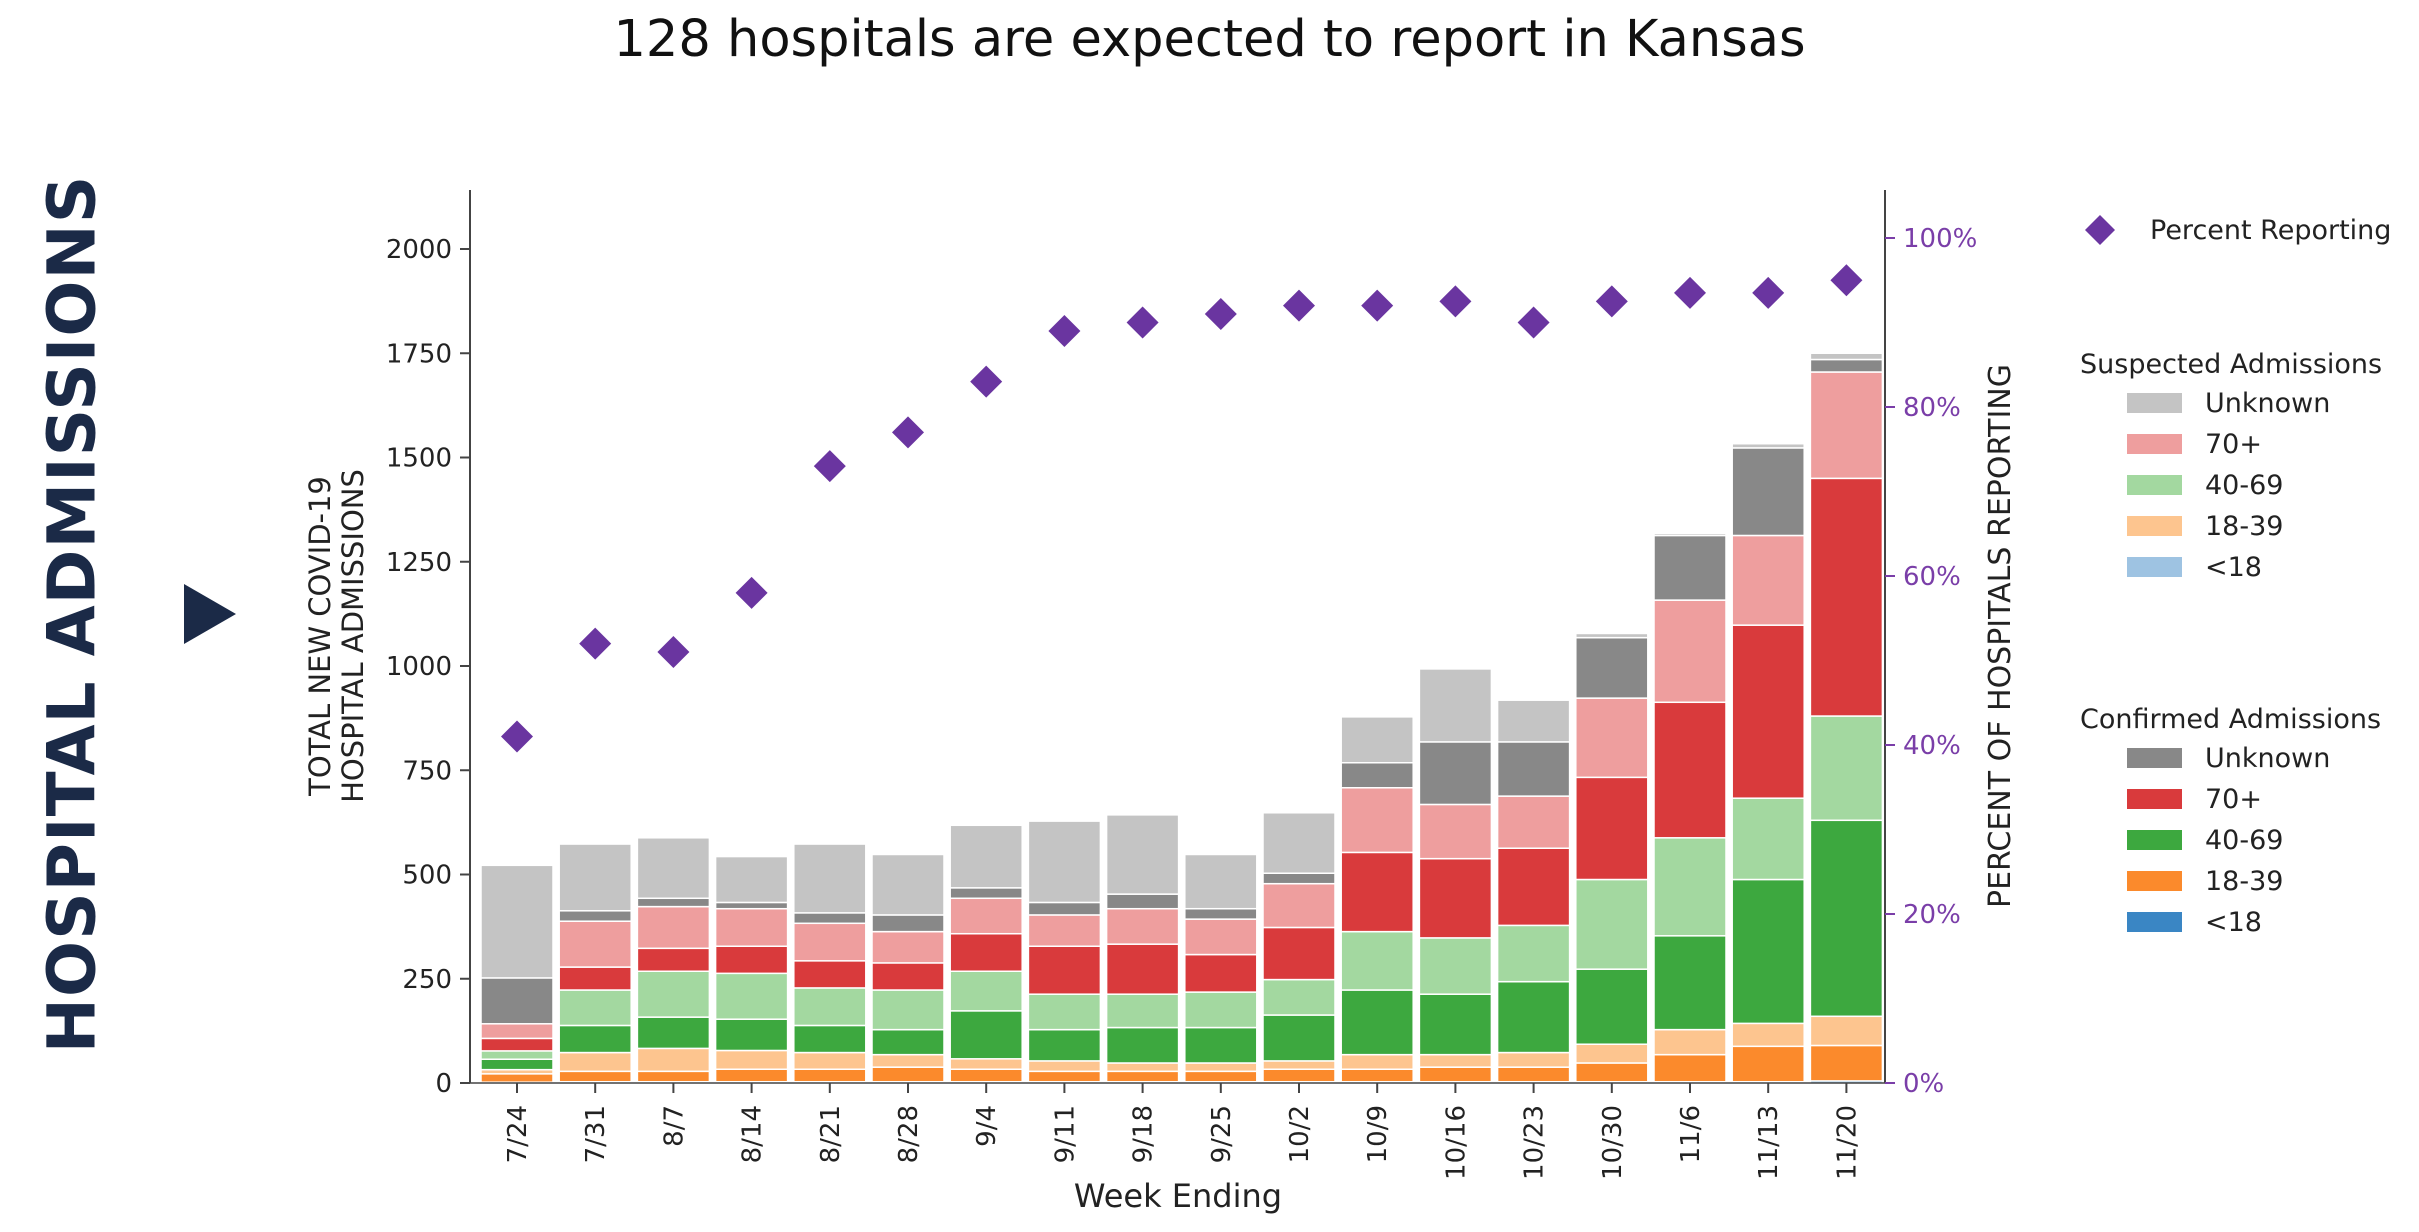 The height and width of the screenshot is (1232, 2419). Describe the element at coordinates (443, 1084) in the screenshot. I see `y-tick-label: 0` at that location.